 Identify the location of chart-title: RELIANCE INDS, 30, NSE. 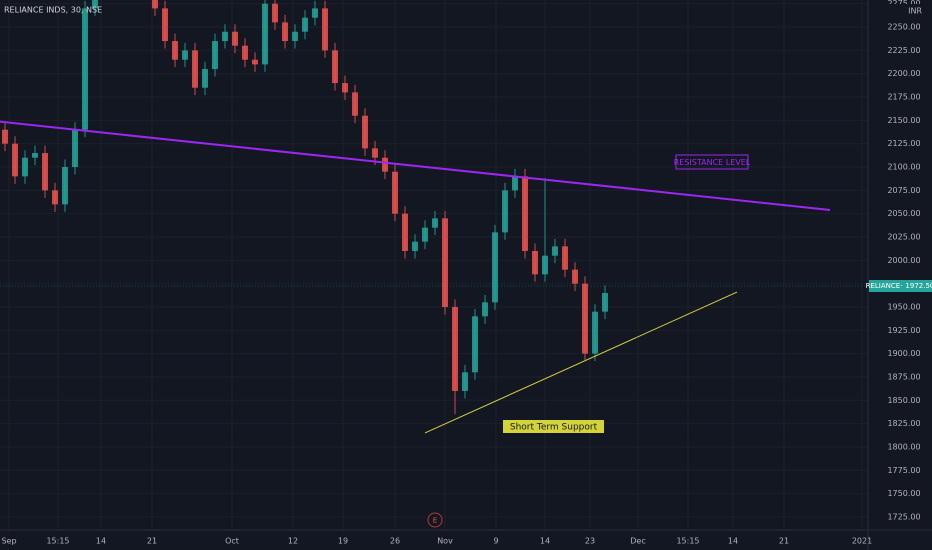
(53, 10).